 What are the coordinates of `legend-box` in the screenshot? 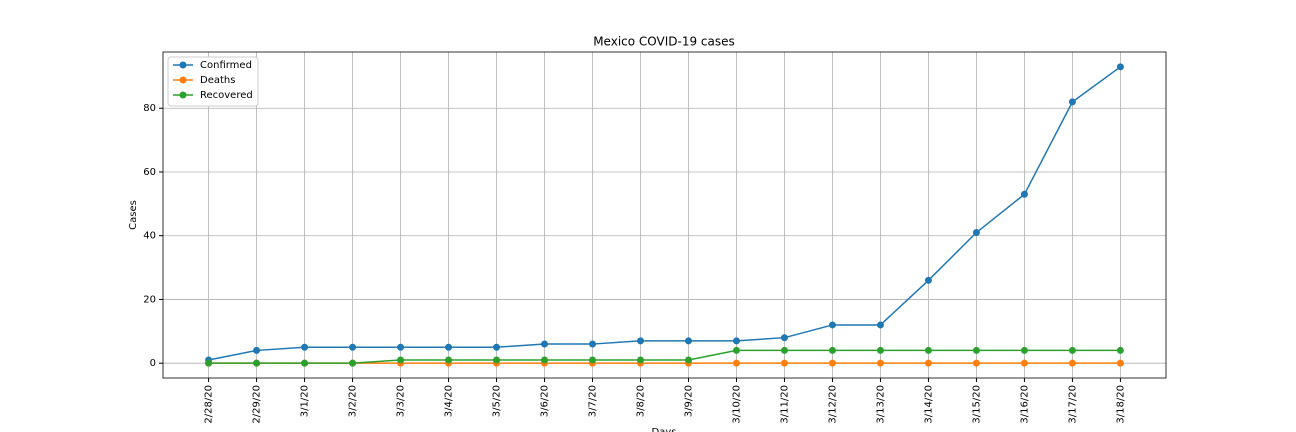 It's located at (213, 81).